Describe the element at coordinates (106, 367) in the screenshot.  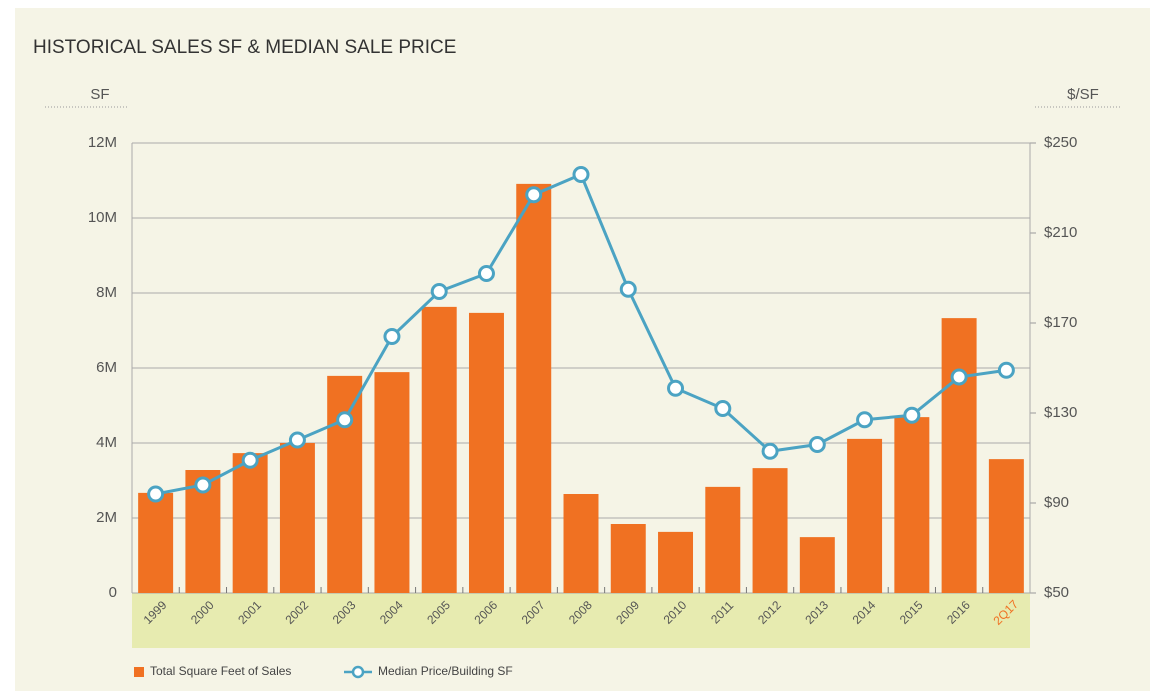
I see `y-tick-label: 6M` at that location.